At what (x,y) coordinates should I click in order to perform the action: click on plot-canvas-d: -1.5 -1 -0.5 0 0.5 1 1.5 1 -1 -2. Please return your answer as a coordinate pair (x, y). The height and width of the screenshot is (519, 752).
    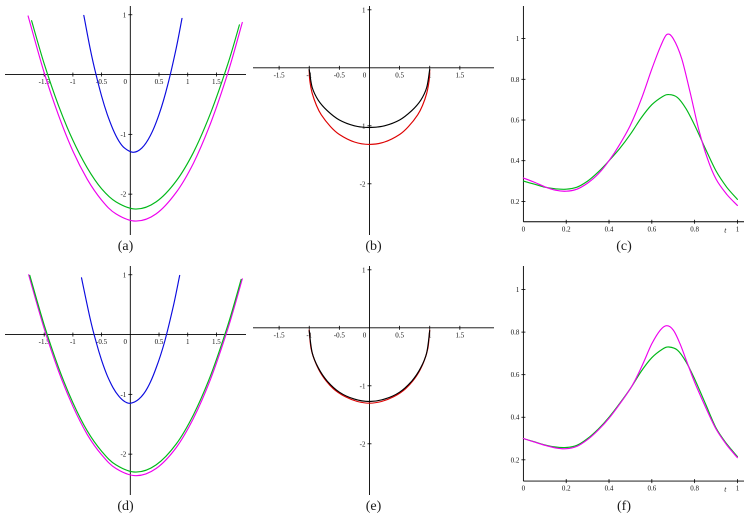
    Looking at the image, I should click on (126, 380).